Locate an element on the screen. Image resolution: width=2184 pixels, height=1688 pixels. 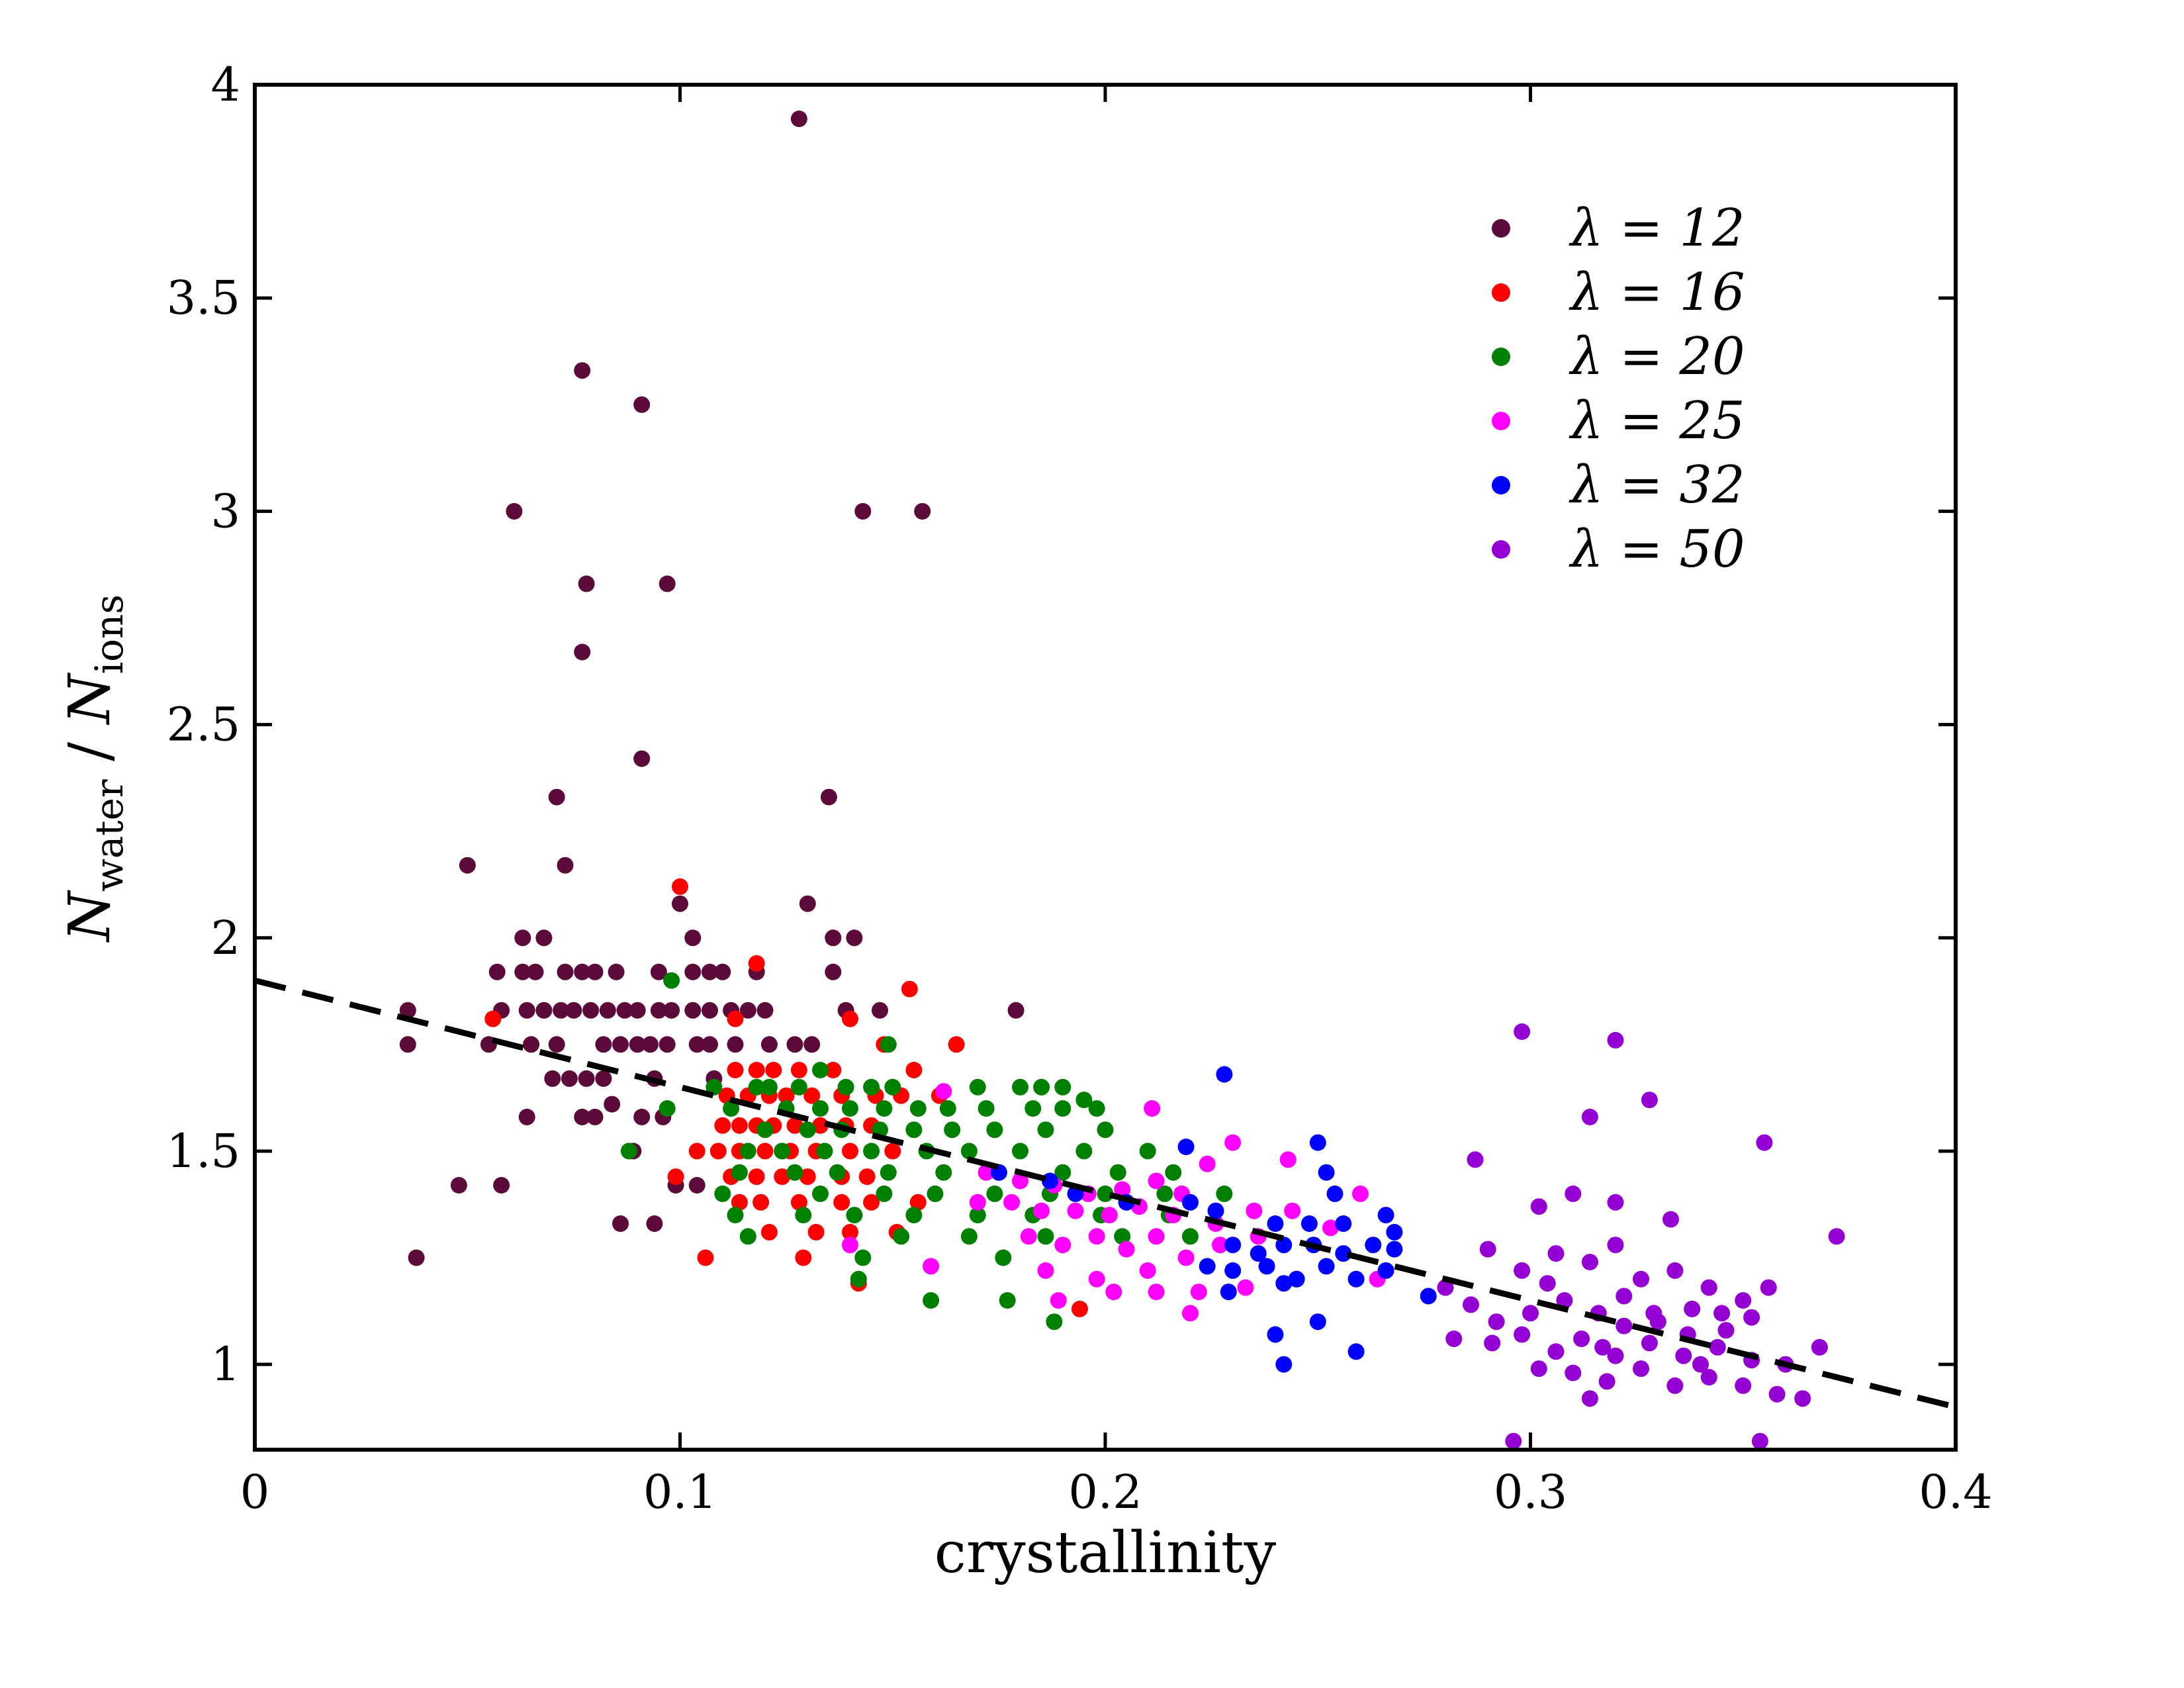
y-axis-sep: / is located at coordinates (90, 752).